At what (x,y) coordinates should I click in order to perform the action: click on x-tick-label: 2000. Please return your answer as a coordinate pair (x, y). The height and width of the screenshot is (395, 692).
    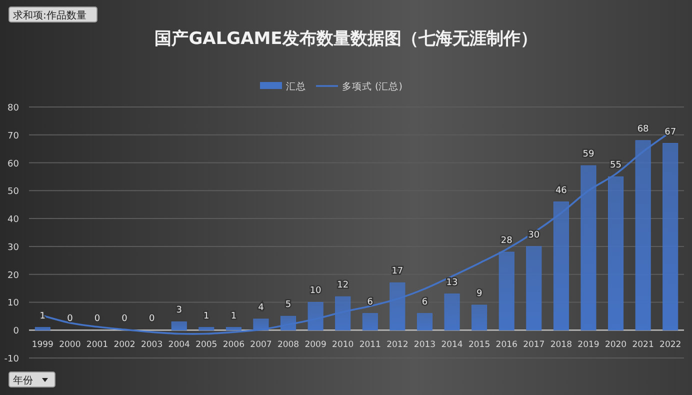
    Looking at the image, I should click on (70, 345).